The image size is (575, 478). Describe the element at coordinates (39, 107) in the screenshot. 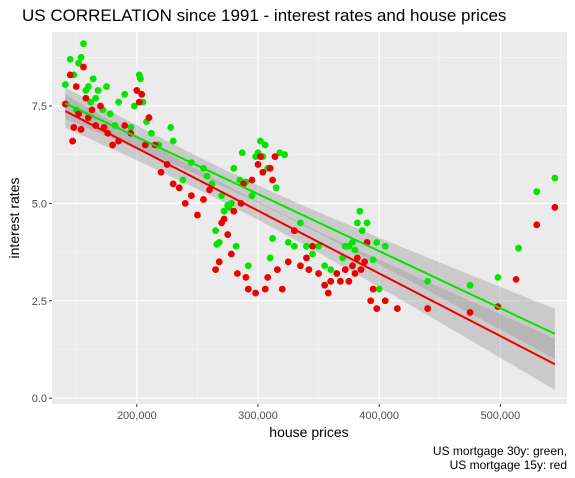

I see `y-tick-label: 7.5` at that location.